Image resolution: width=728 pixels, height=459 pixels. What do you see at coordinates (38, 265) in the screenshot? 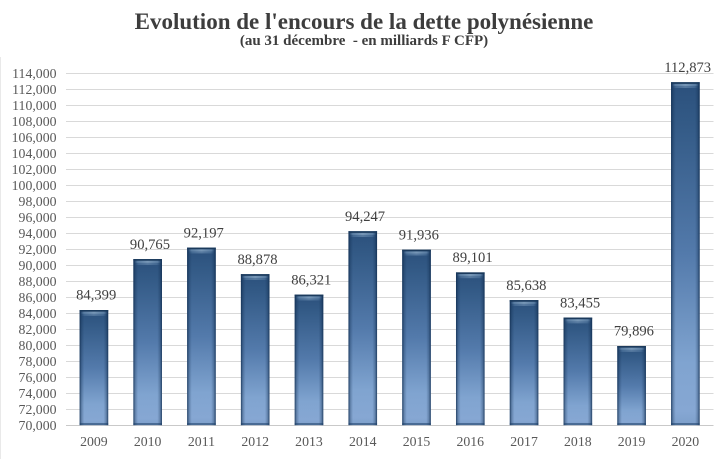
I see `svg-text: 90,000` at bounding box center [38, 265].